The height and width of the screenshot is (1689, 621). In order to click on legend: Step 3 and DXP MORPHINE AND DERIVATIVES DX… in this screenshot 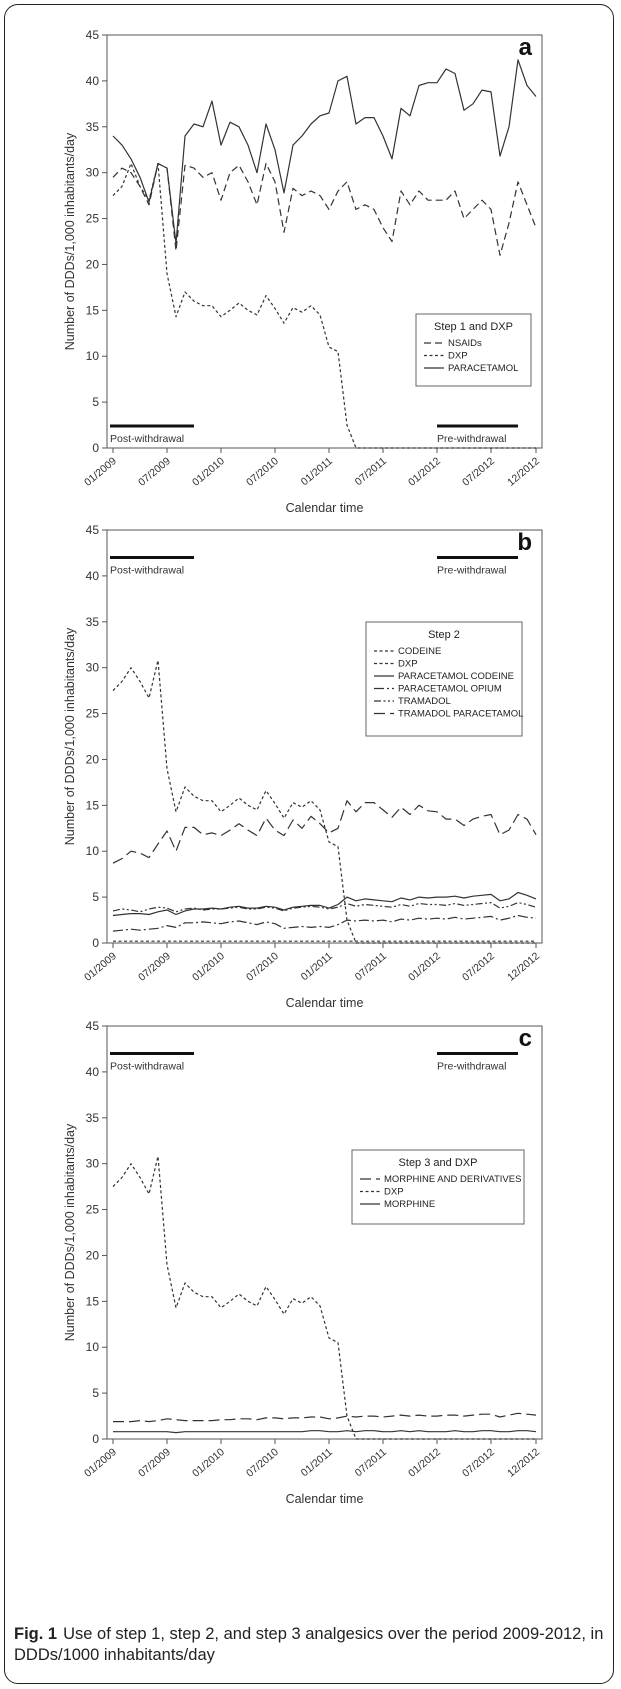, I will do `click(438, 1187)`.